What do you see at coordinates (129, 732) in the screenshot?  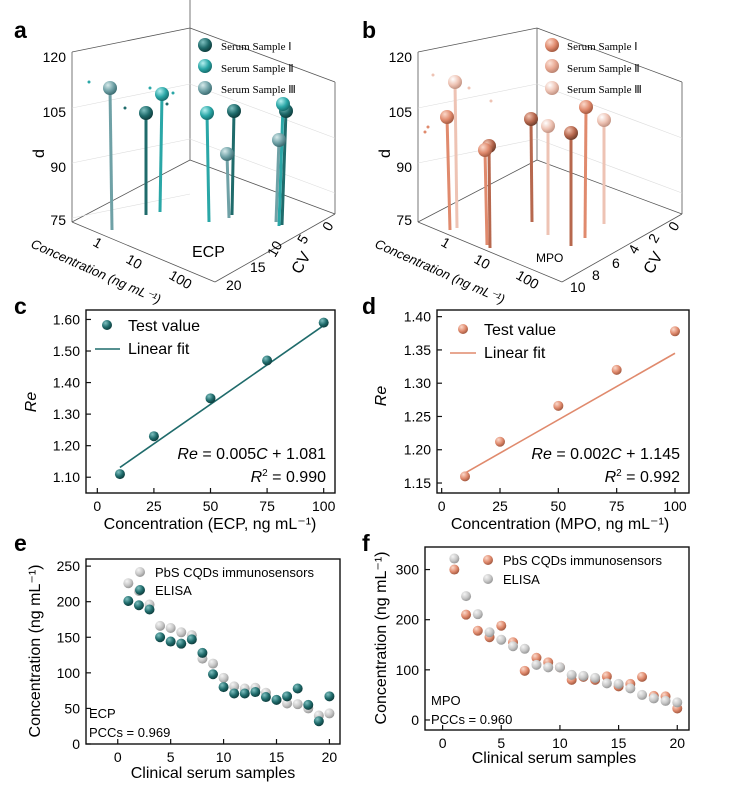 I see `panel-e-pcc: PCCs = 0.969` at bounding box center [129, 732].